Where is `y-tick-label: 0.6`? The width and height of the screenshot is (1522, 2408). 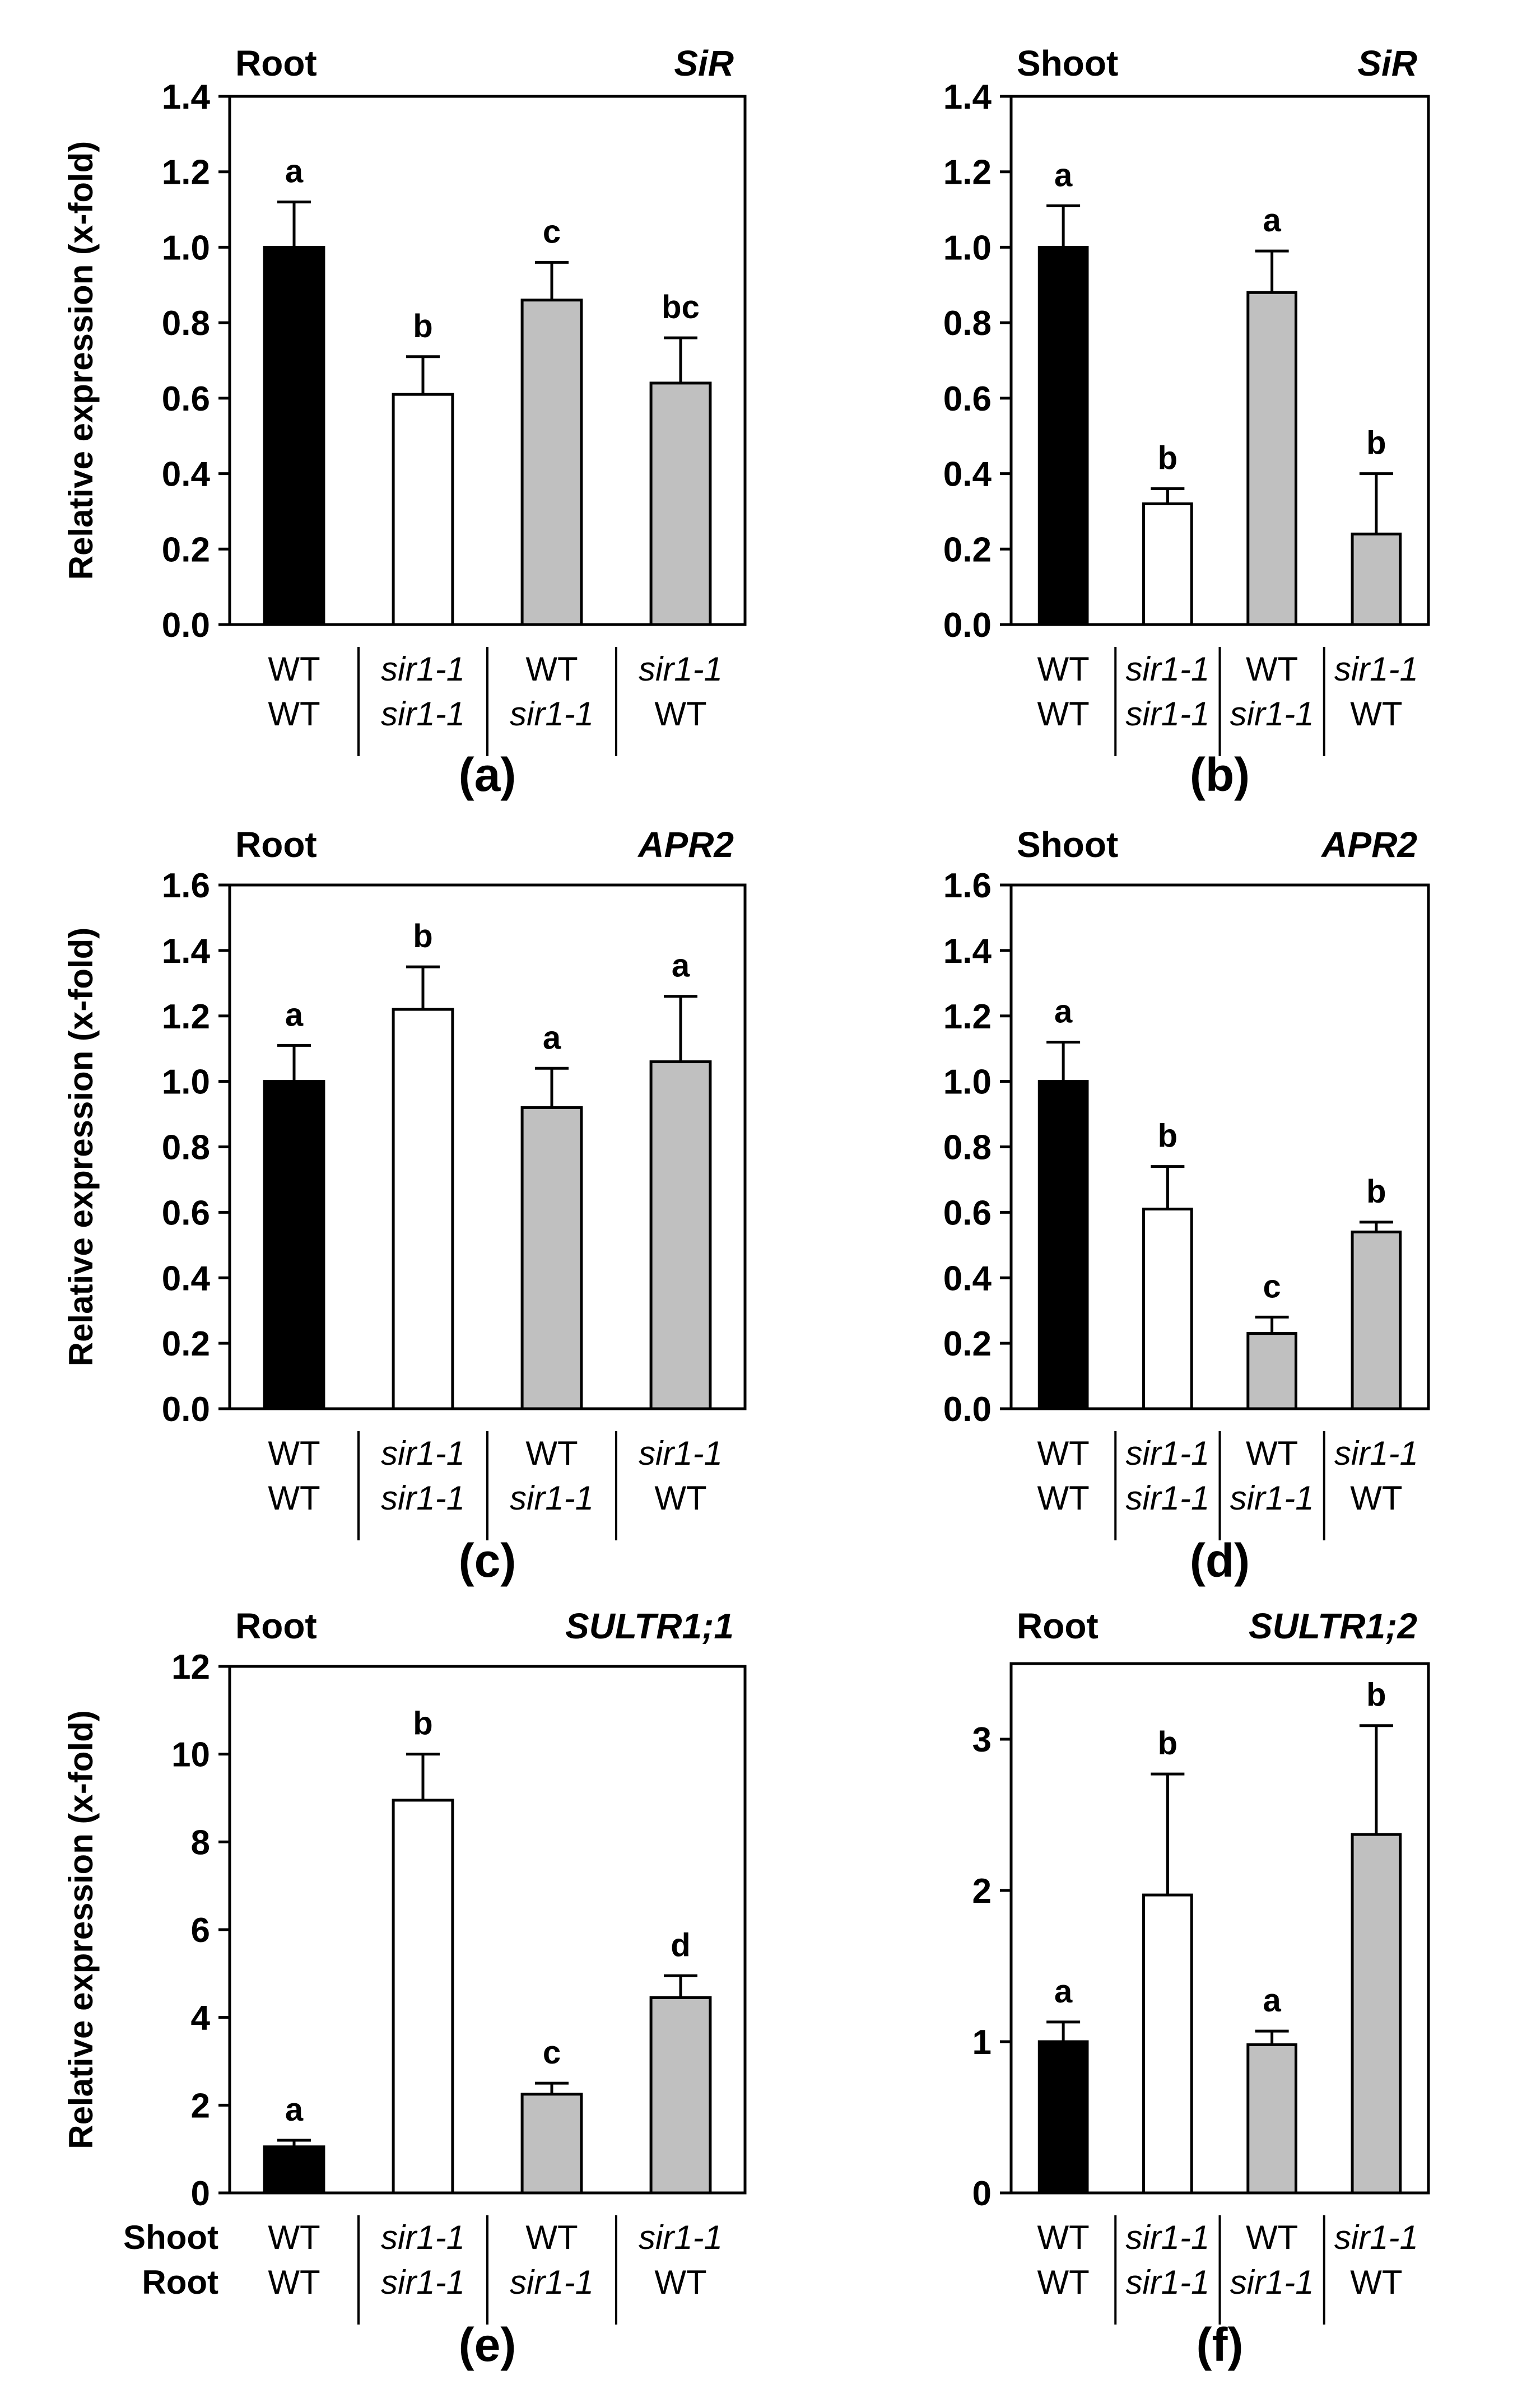
y-tick-label: 0.6 is located at coordinates (967, 399).